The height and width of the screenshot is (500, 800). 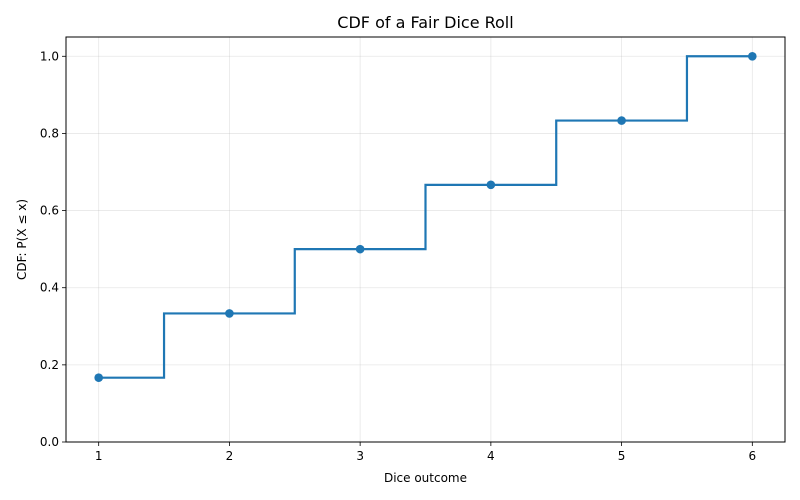 I want to click on y-tick-label: 0.0, so click(x=49, y=442).